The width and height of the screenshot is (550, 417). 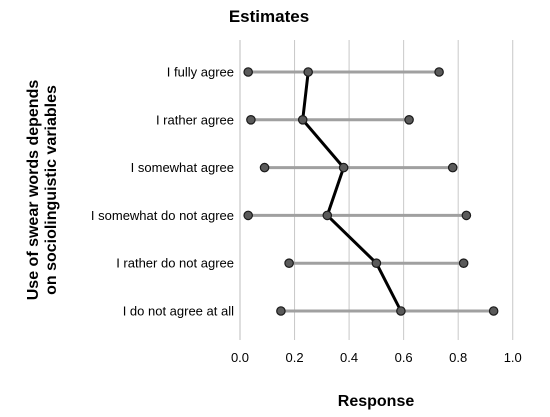 I want to click on x-axis-title: Response, so click(x=376, y=401).